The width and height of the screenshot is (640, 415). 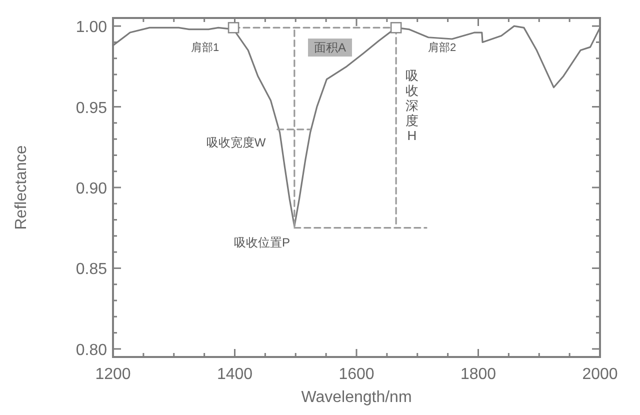 I want to click on annotation: 吸收宽度W, so click(x=236, y=143).